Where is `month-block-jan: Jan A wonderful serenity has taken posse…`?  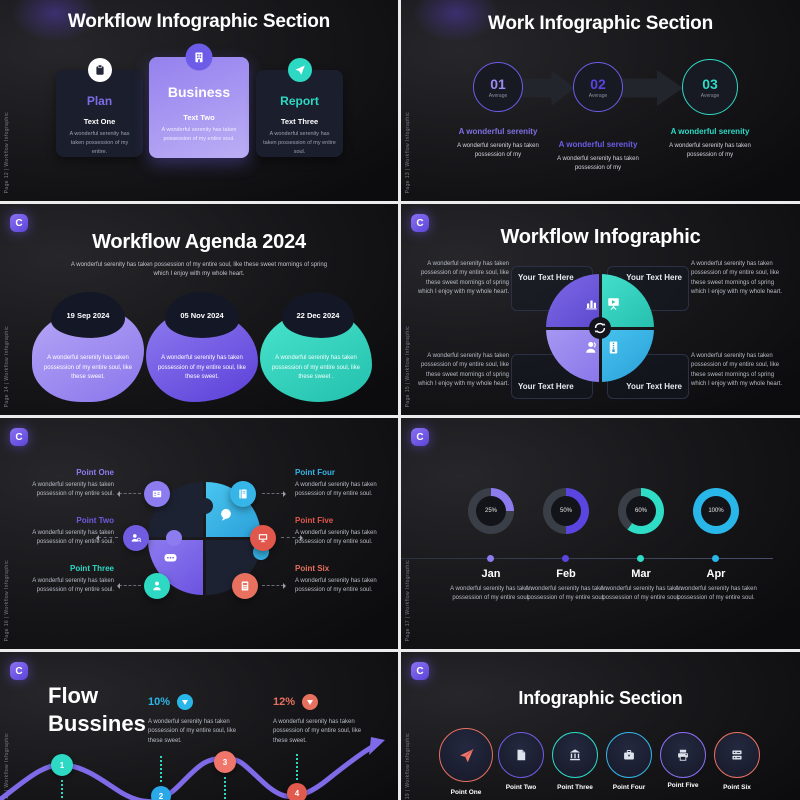 month-block-jan: Jan A wonderful serenity has taken posse… is located at coordinates (491, 586).